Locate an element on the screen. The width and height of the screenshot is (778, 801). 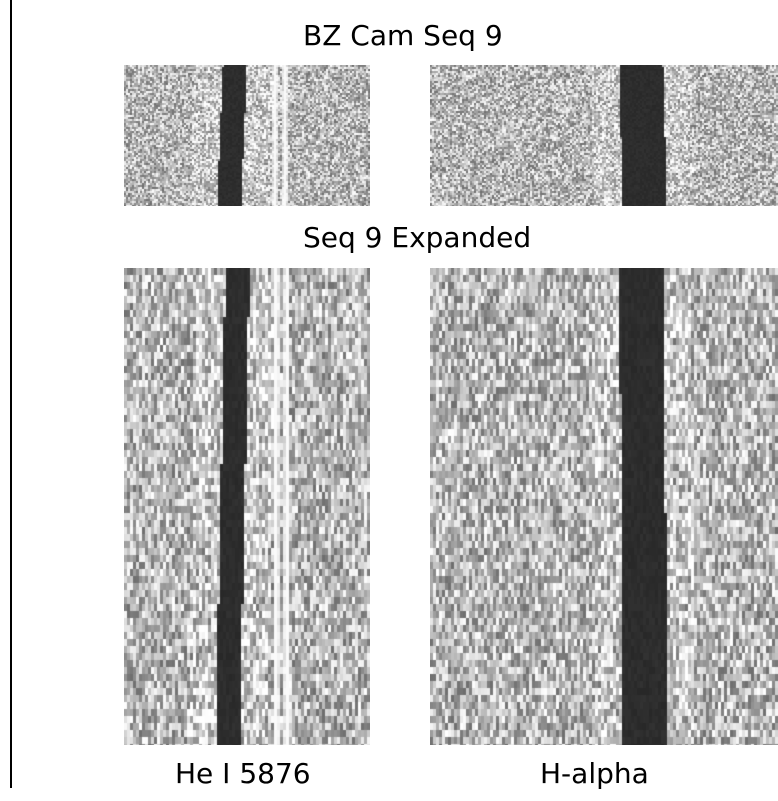
figure-subtitle: Seq 9 Expanded is located at coordinates (417, 237).